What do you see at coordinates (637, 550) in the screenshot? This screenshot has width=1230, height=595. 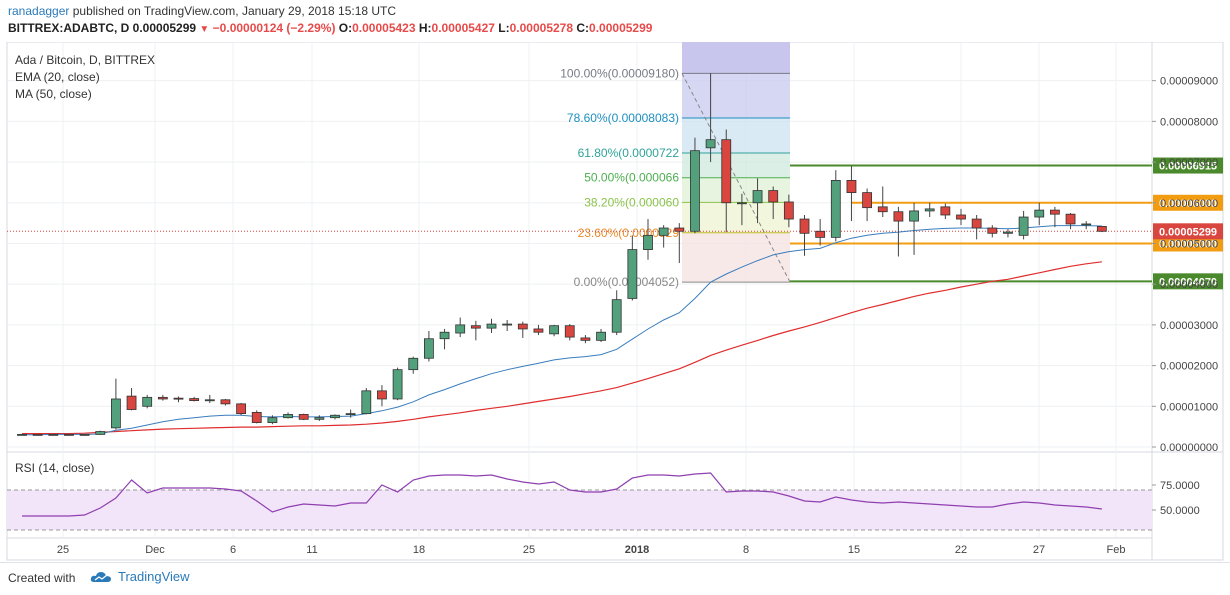 I see `time-tick-label: 2018` at bounding box center [637, 550].